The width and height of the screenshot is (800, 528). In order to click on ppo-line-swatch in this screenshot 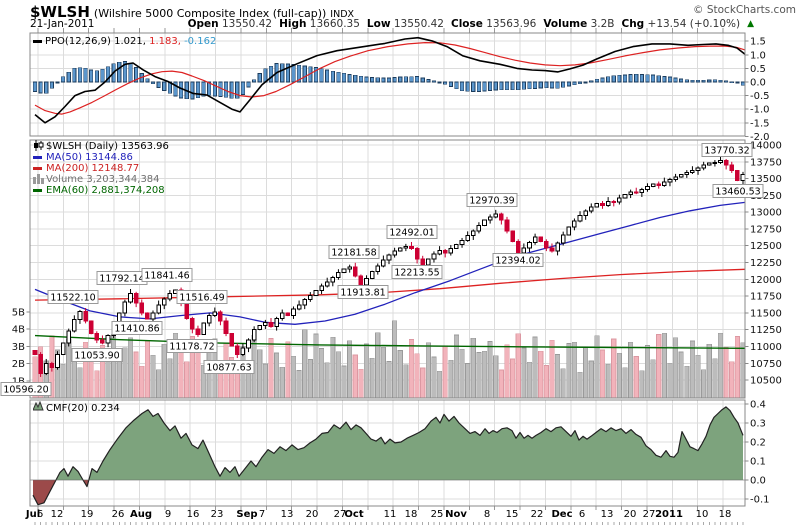, I will do `click(37, 41)`.